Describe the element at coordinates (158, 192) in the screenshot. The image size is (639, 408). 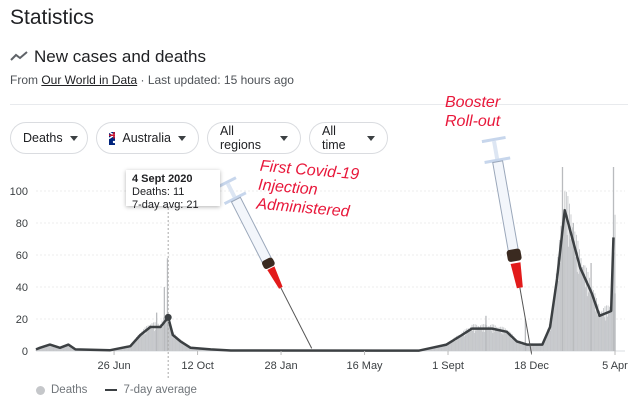
I see `tooltip-deaths: Deaths: 11` at that location.